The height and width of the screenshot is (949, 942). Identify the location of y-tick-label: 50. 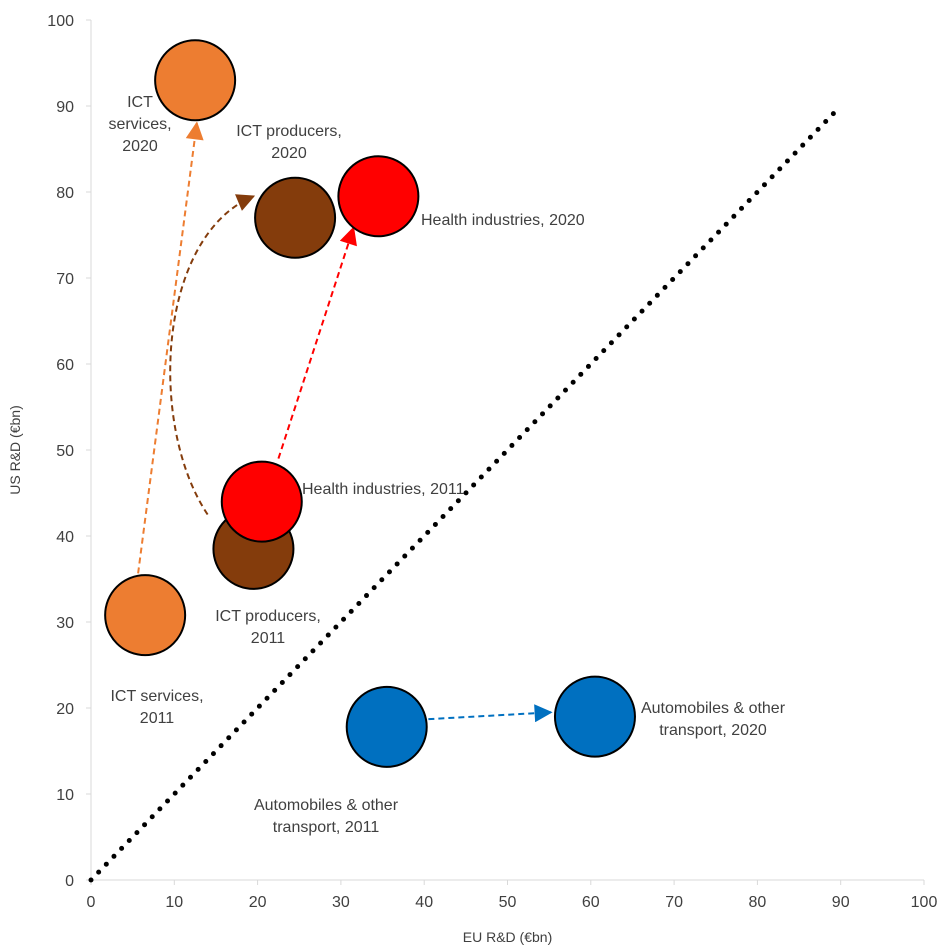
(65, 451).